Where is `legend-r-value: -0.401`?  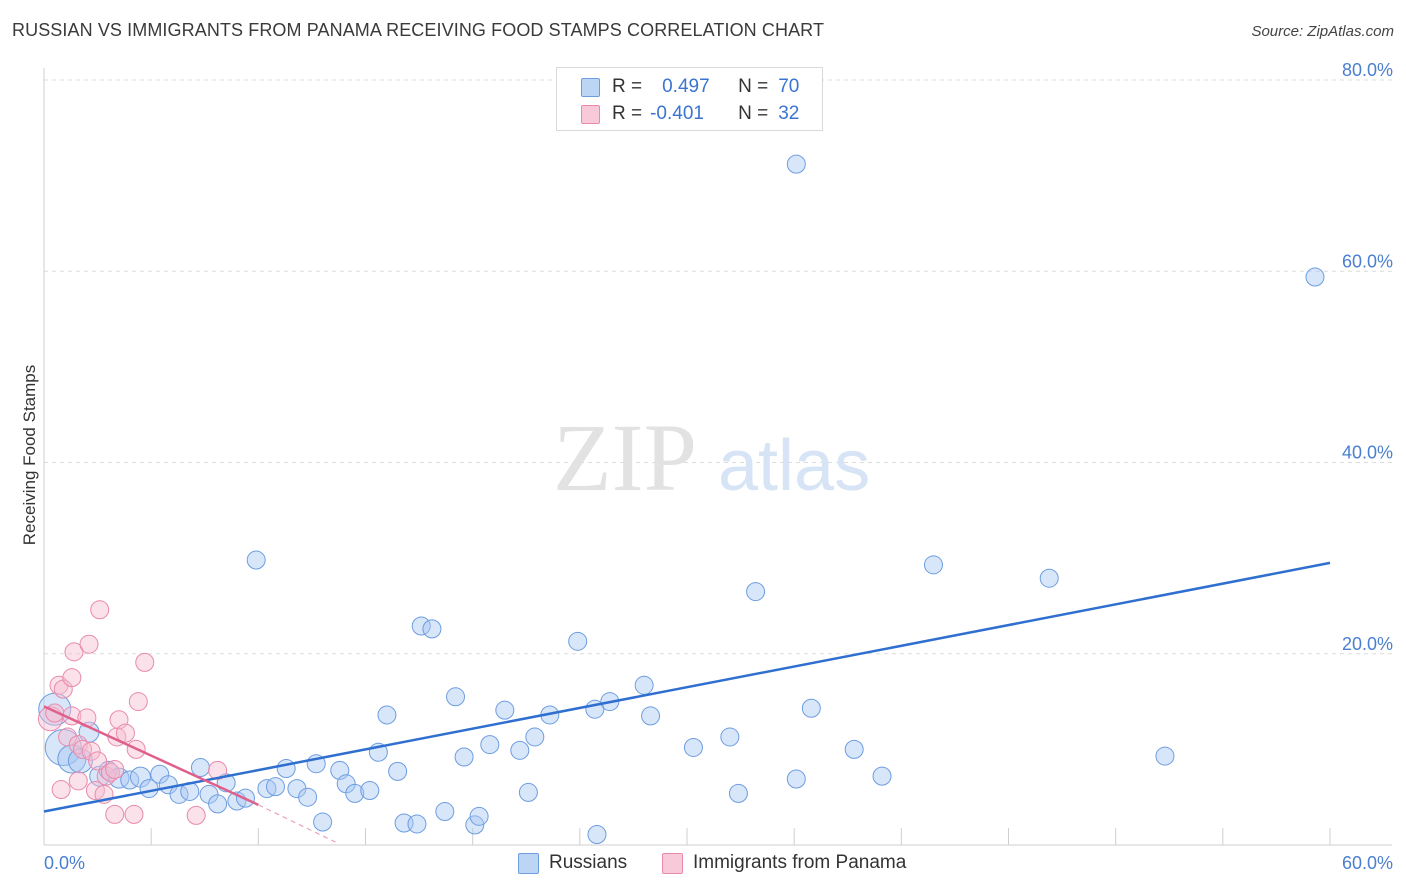 legend-r-value: -0.401 is located at coordinates (677, 113).